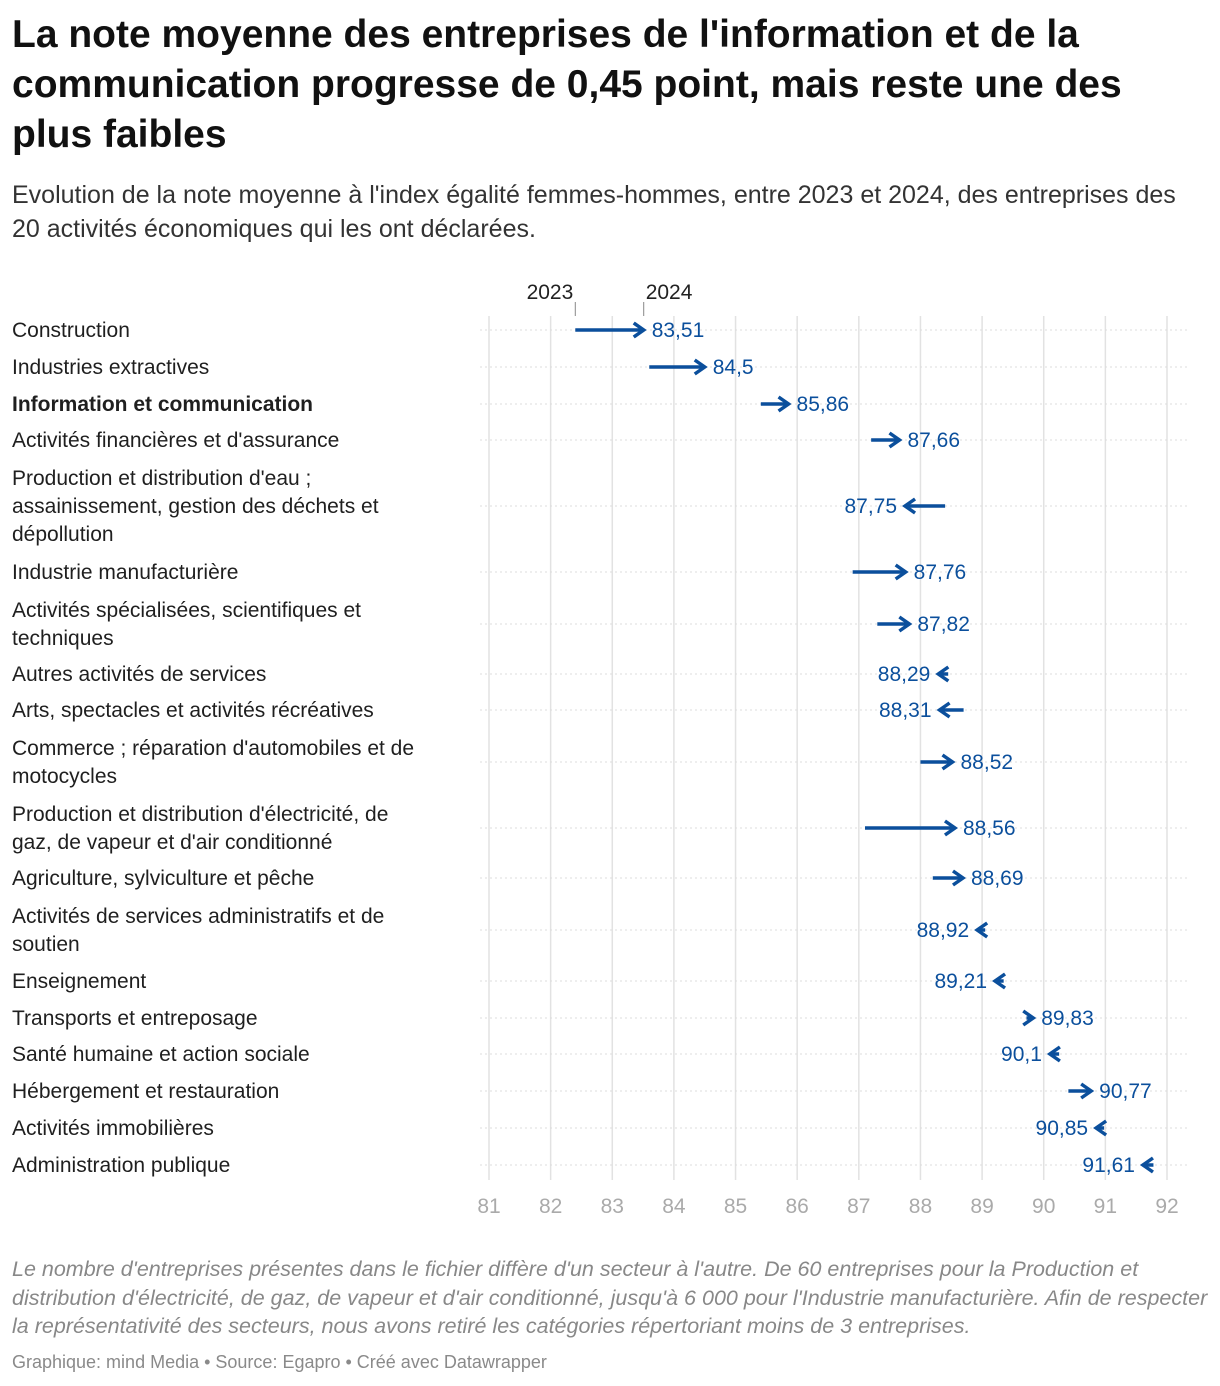 This screenshot has width=1220, height=1386. What do you see at coordinates (735, 1206) in the screenshot?
I see `x-tick-label: 85` at bounding box center [735, 1206].